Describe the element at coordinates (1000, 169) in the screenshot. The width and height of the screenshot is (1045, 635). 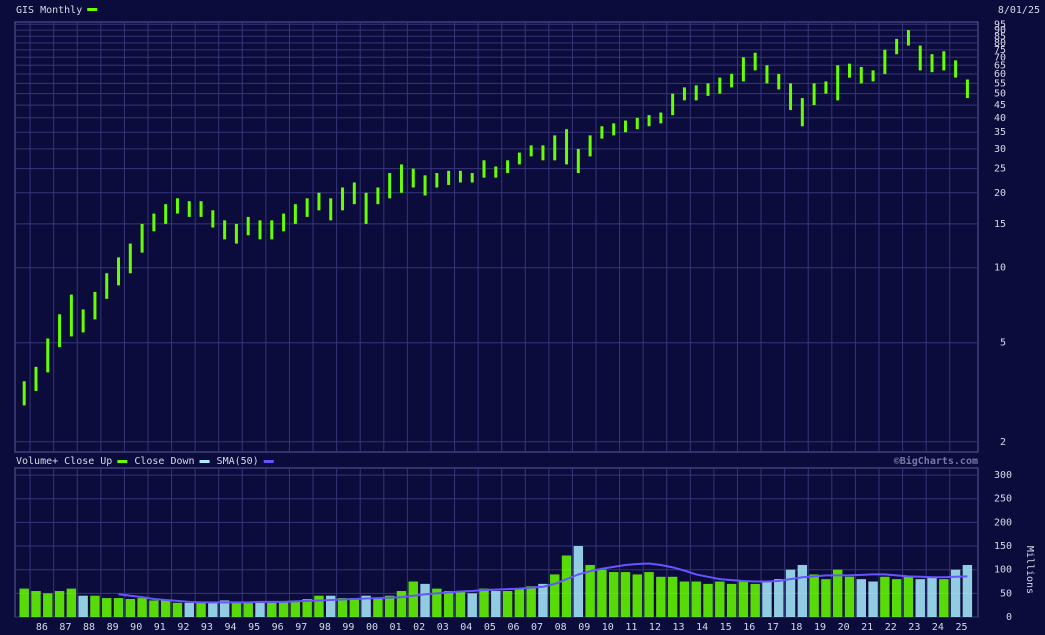
I see `y-tick-label: 25` at that location.